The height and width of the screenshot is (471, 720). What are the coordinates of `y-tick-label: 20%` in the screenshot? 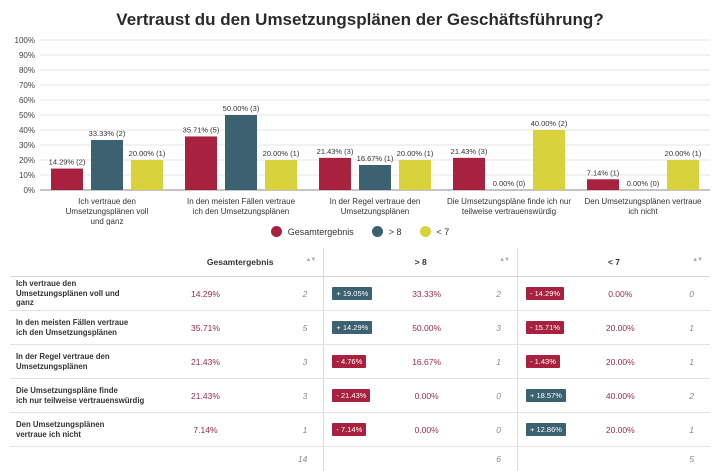 It's located at (27, 160).